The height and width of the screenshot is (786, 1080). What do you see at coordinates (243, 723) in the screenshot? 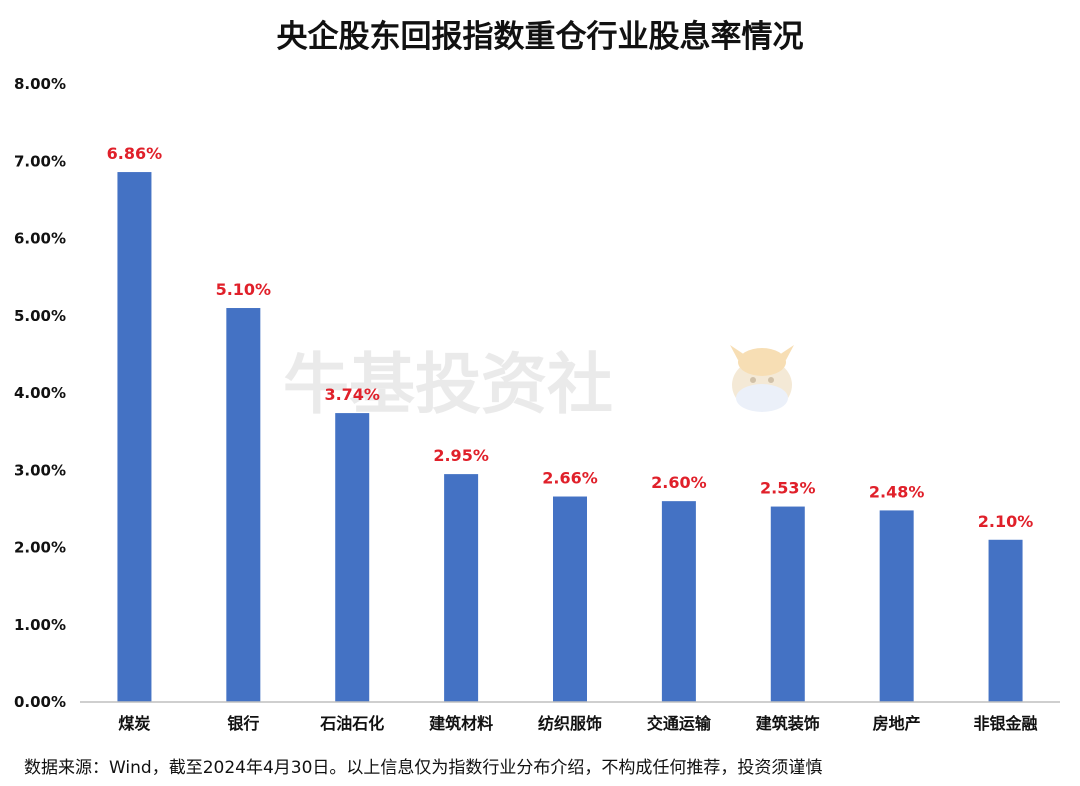
I see `x-tick-label: 银行` at bounding box center [243, 723].